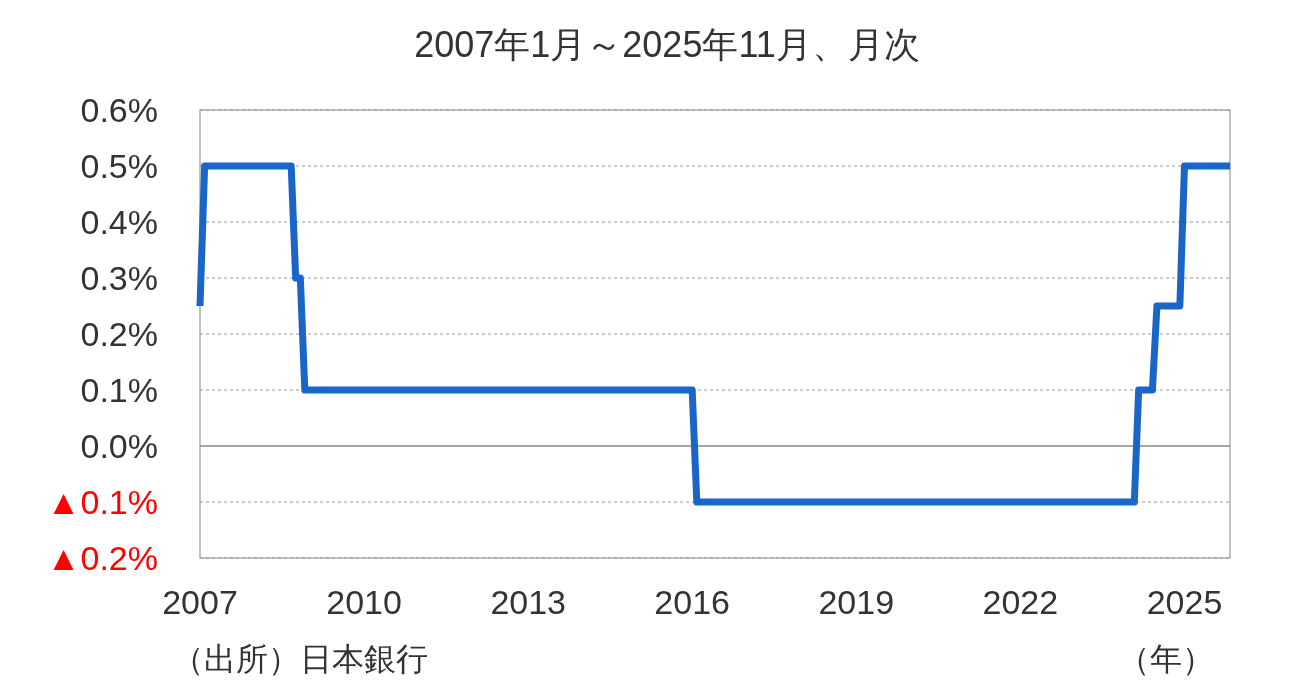  What do you see at coordinates (692, 602) in the screenshot?
I see `x-tick-label: 2016` at bounding box center [692, 602].